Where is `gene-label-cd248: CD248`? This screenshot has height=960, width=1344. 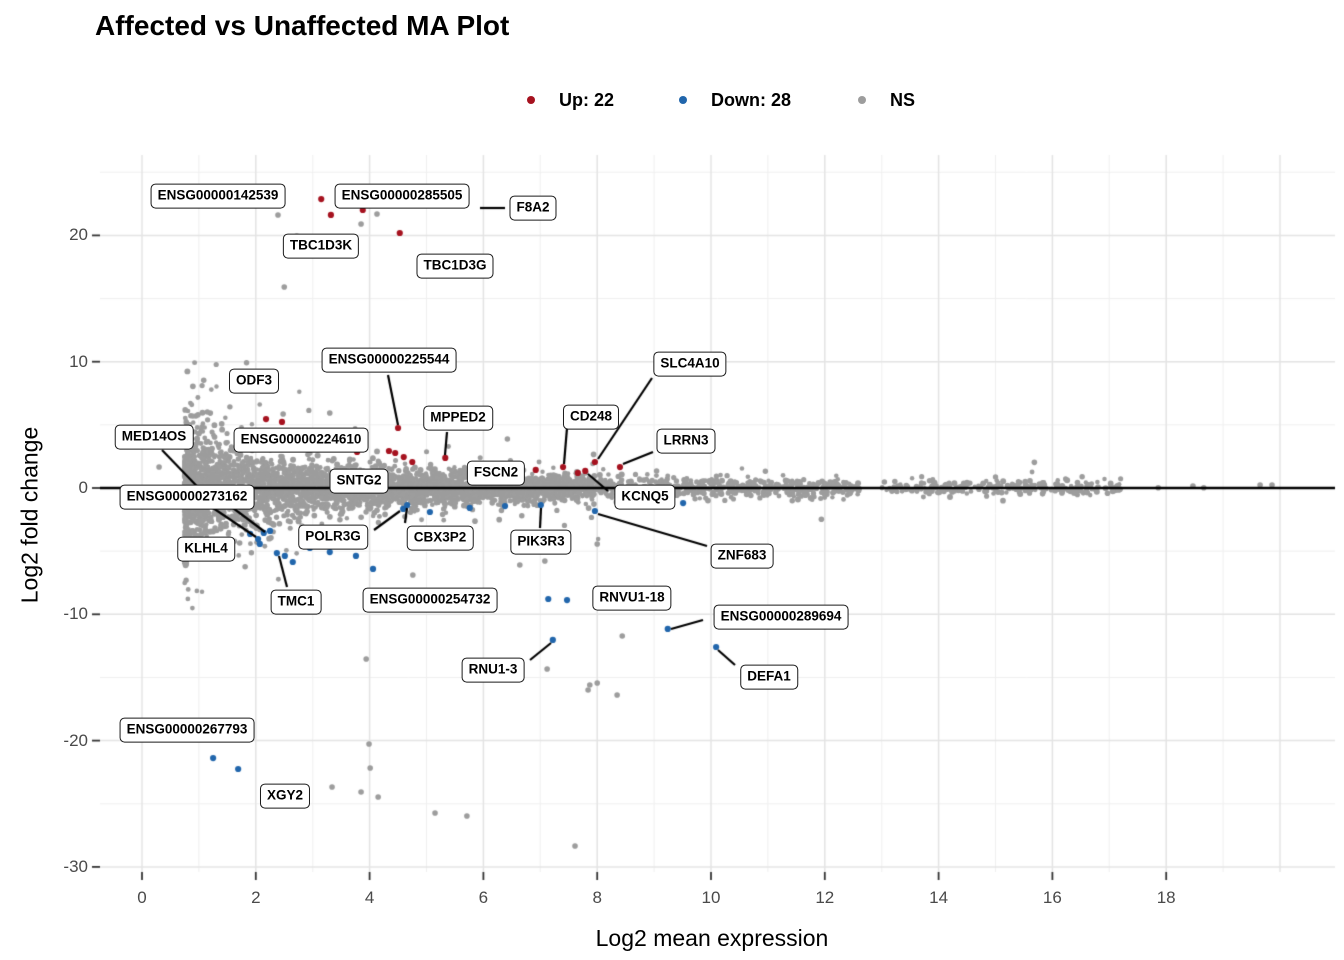
gene-label-cd248: CD248 is located at coordinates (591, 417).